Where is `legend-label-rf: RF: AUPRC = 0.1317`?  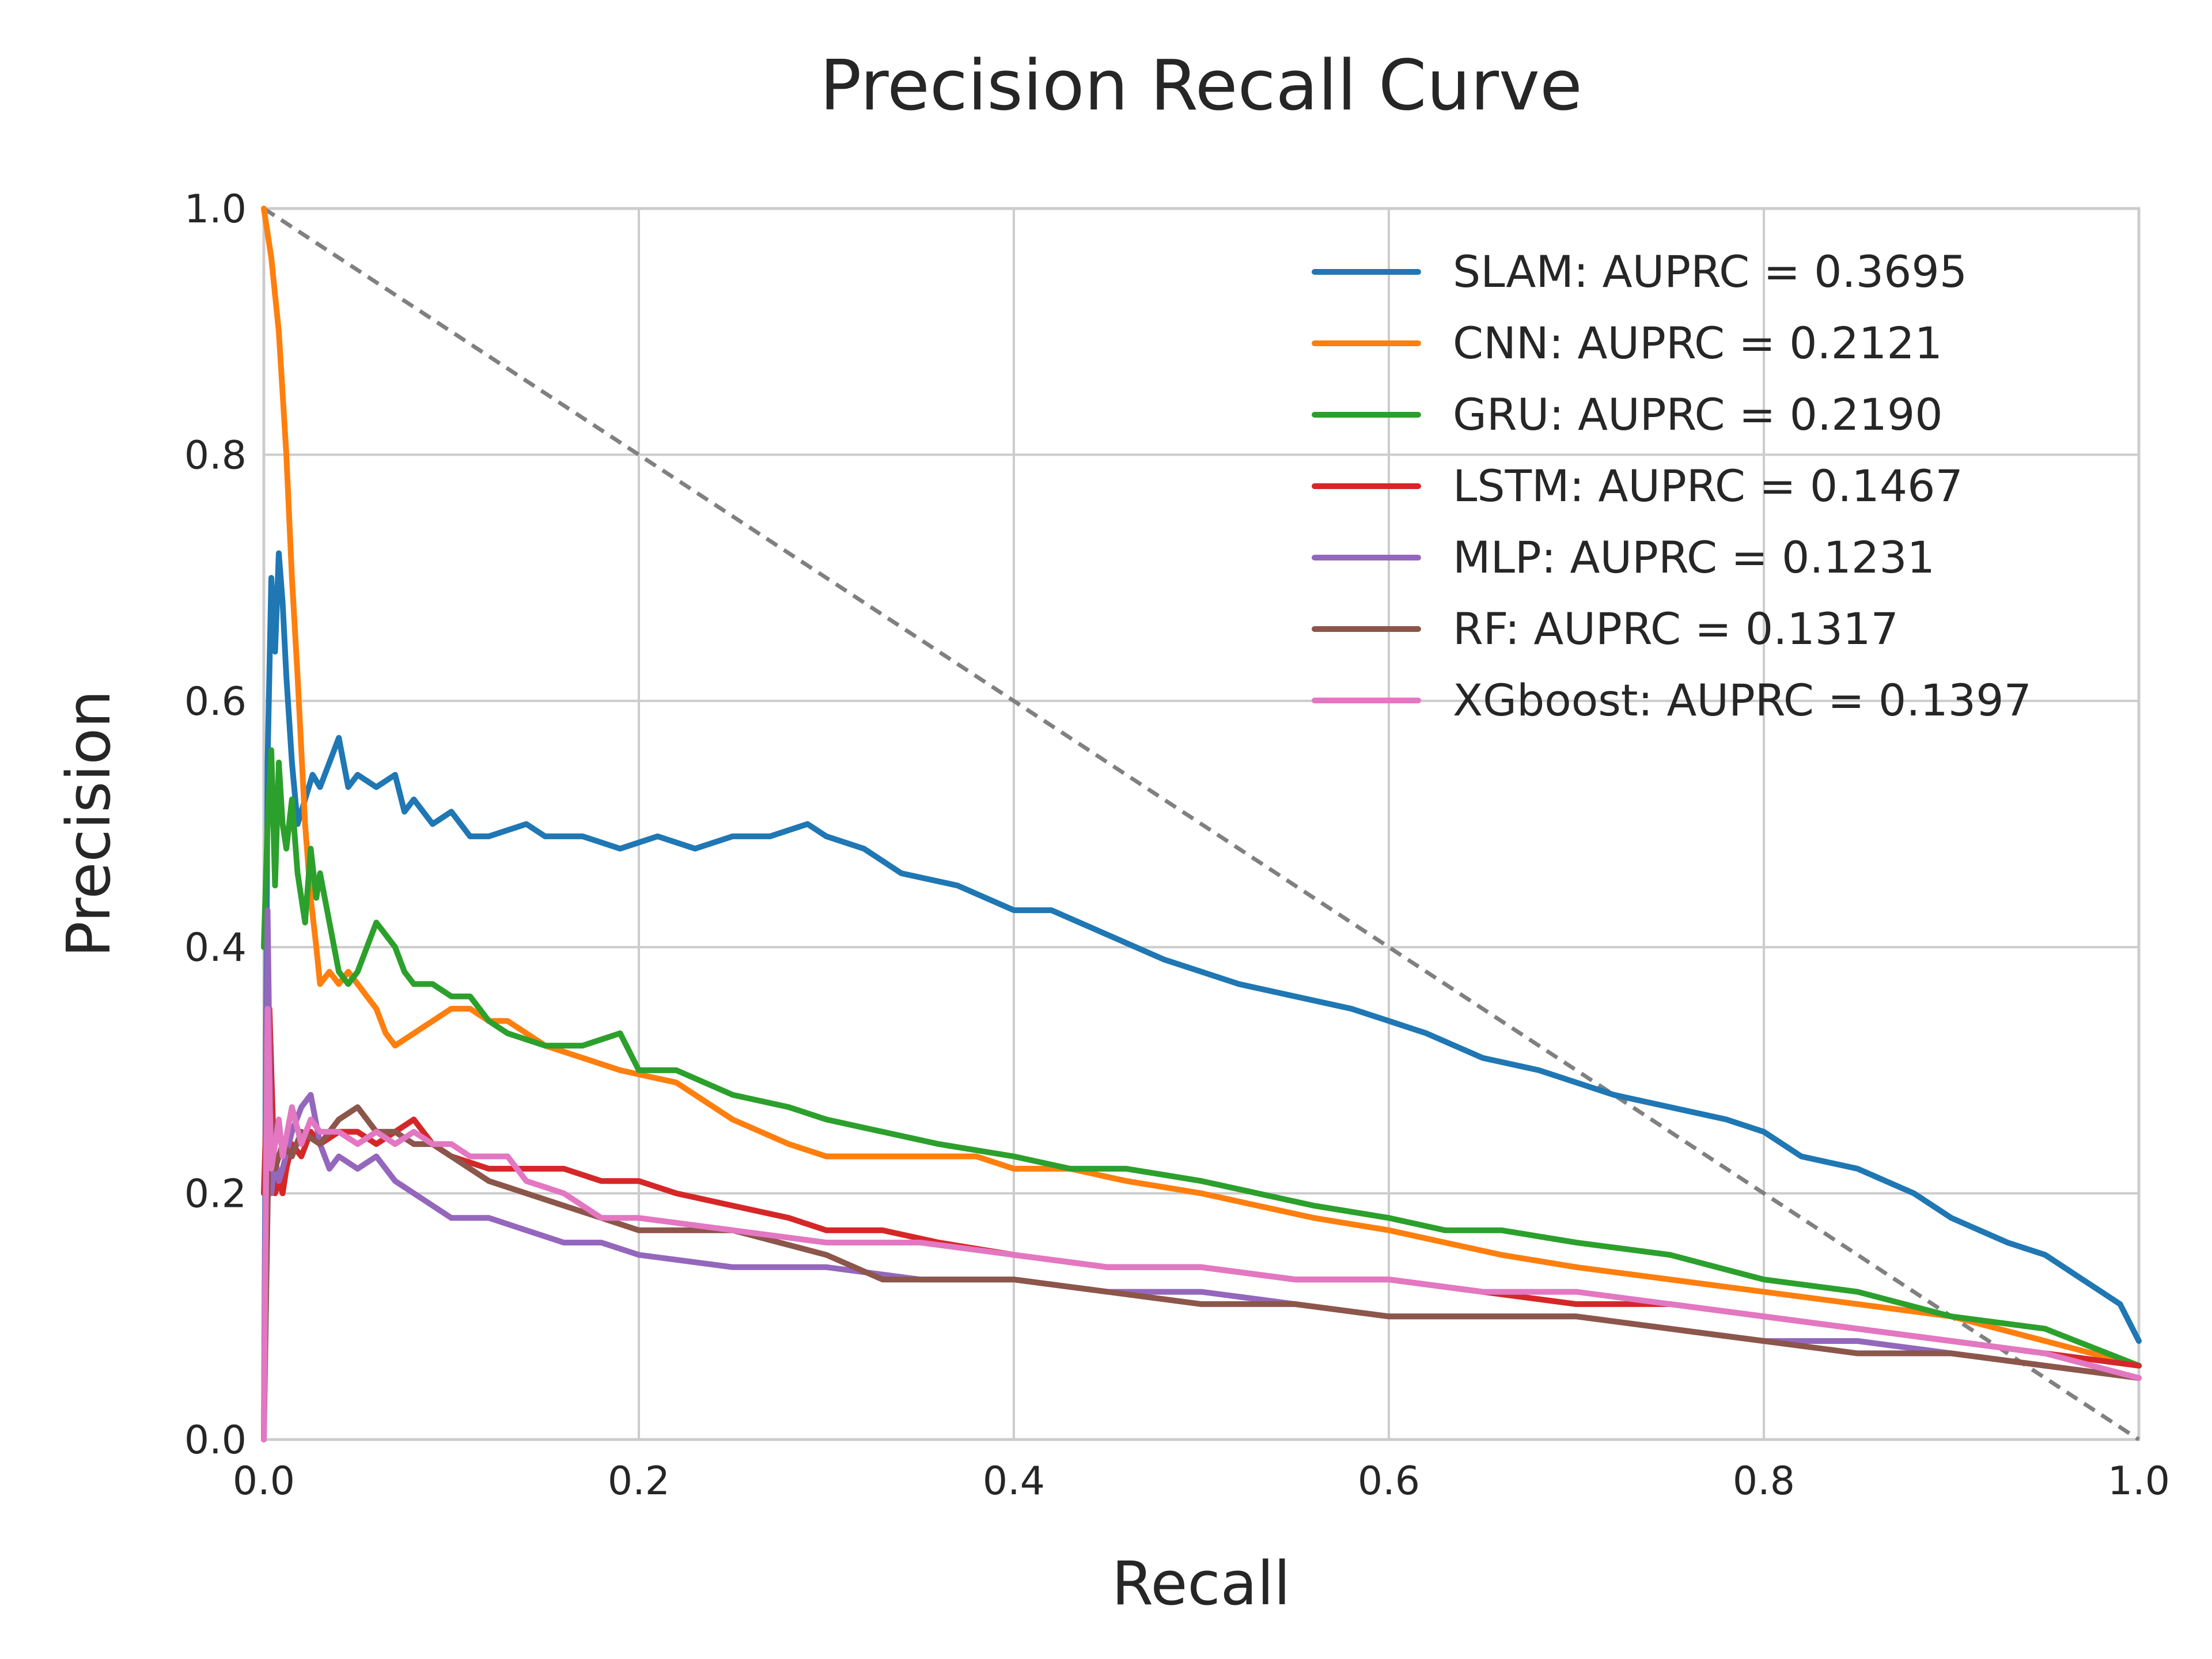
legend-label-rf: RF: AUPRC = 0.1317 is located at coordinates (1676, 628).